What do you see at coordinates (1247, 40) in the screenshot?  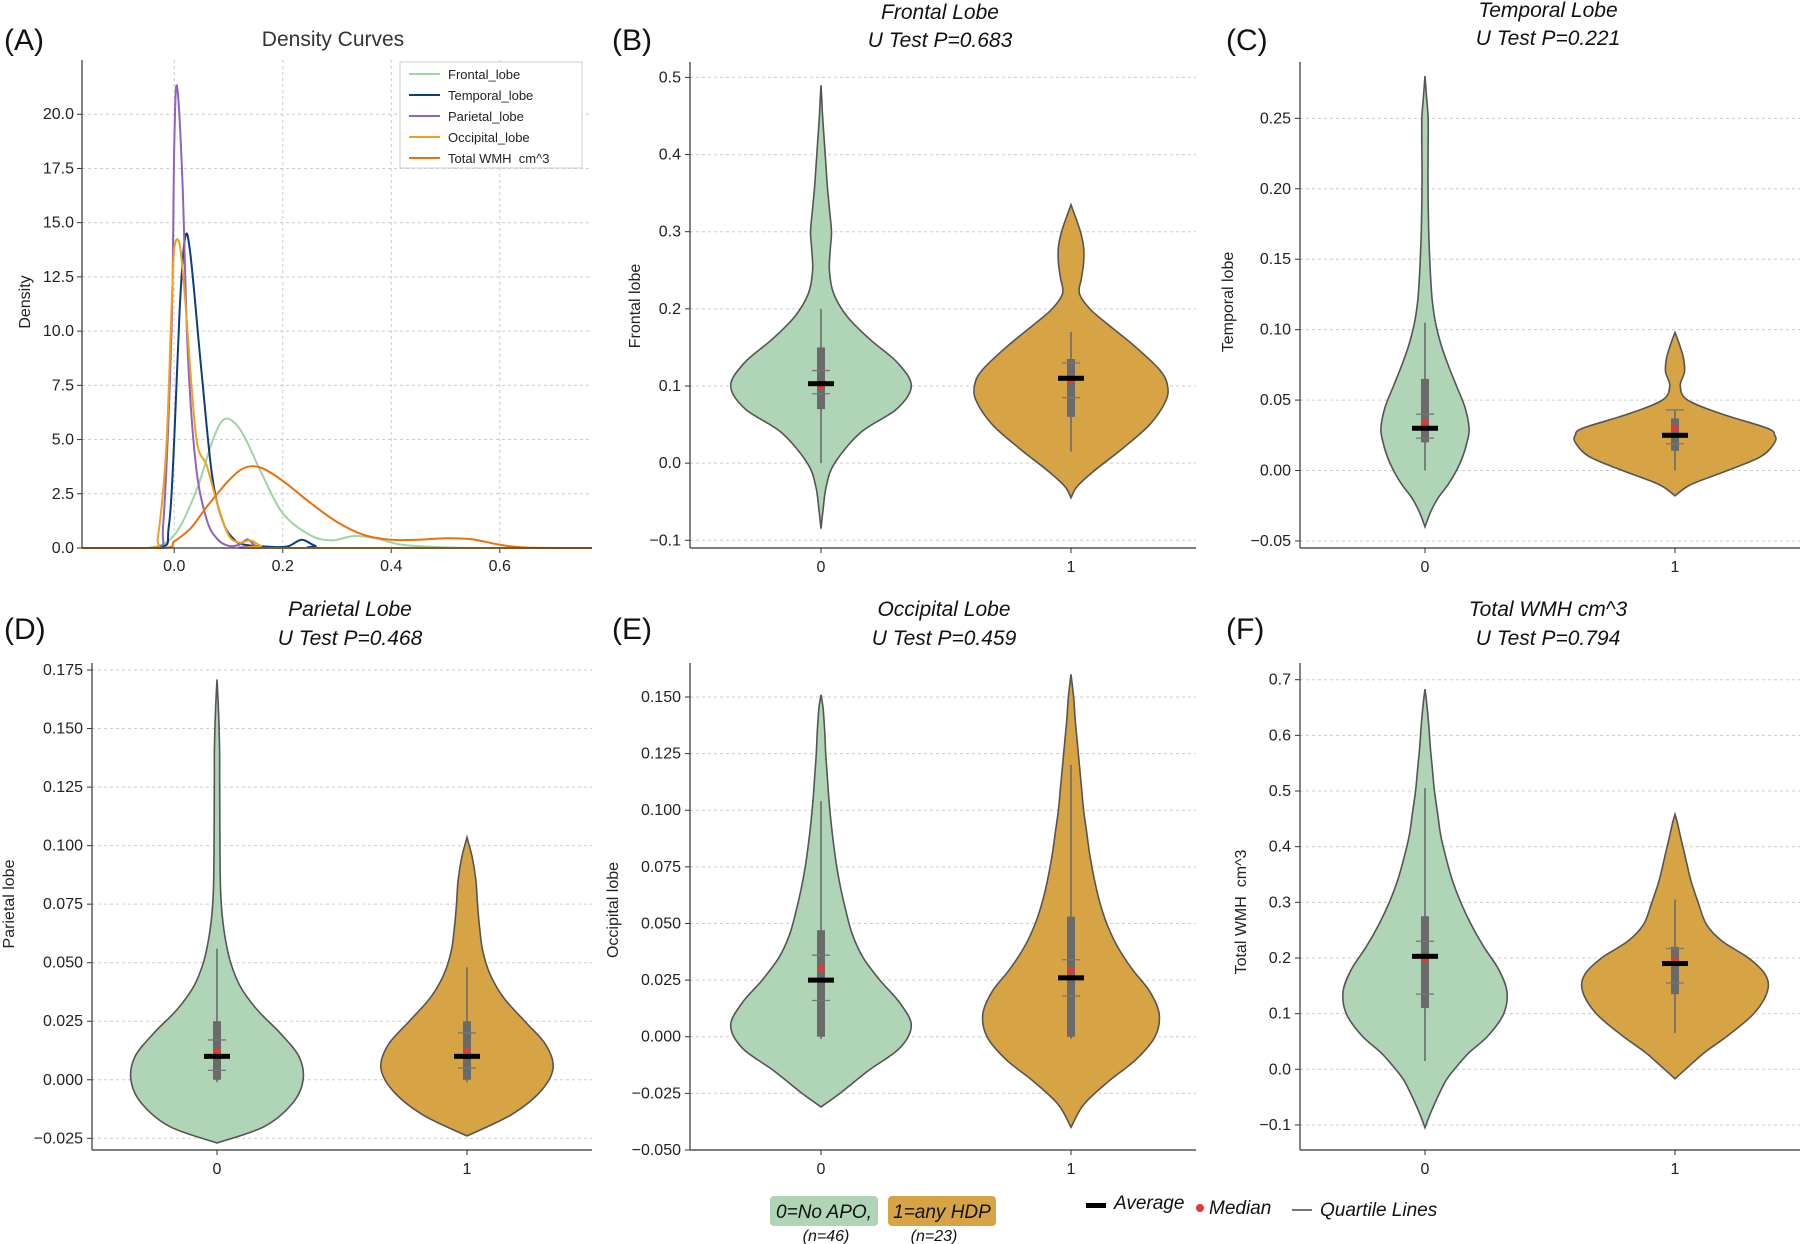 I see `panel-c-letter: (C)` at bounding box center [1247, 40].